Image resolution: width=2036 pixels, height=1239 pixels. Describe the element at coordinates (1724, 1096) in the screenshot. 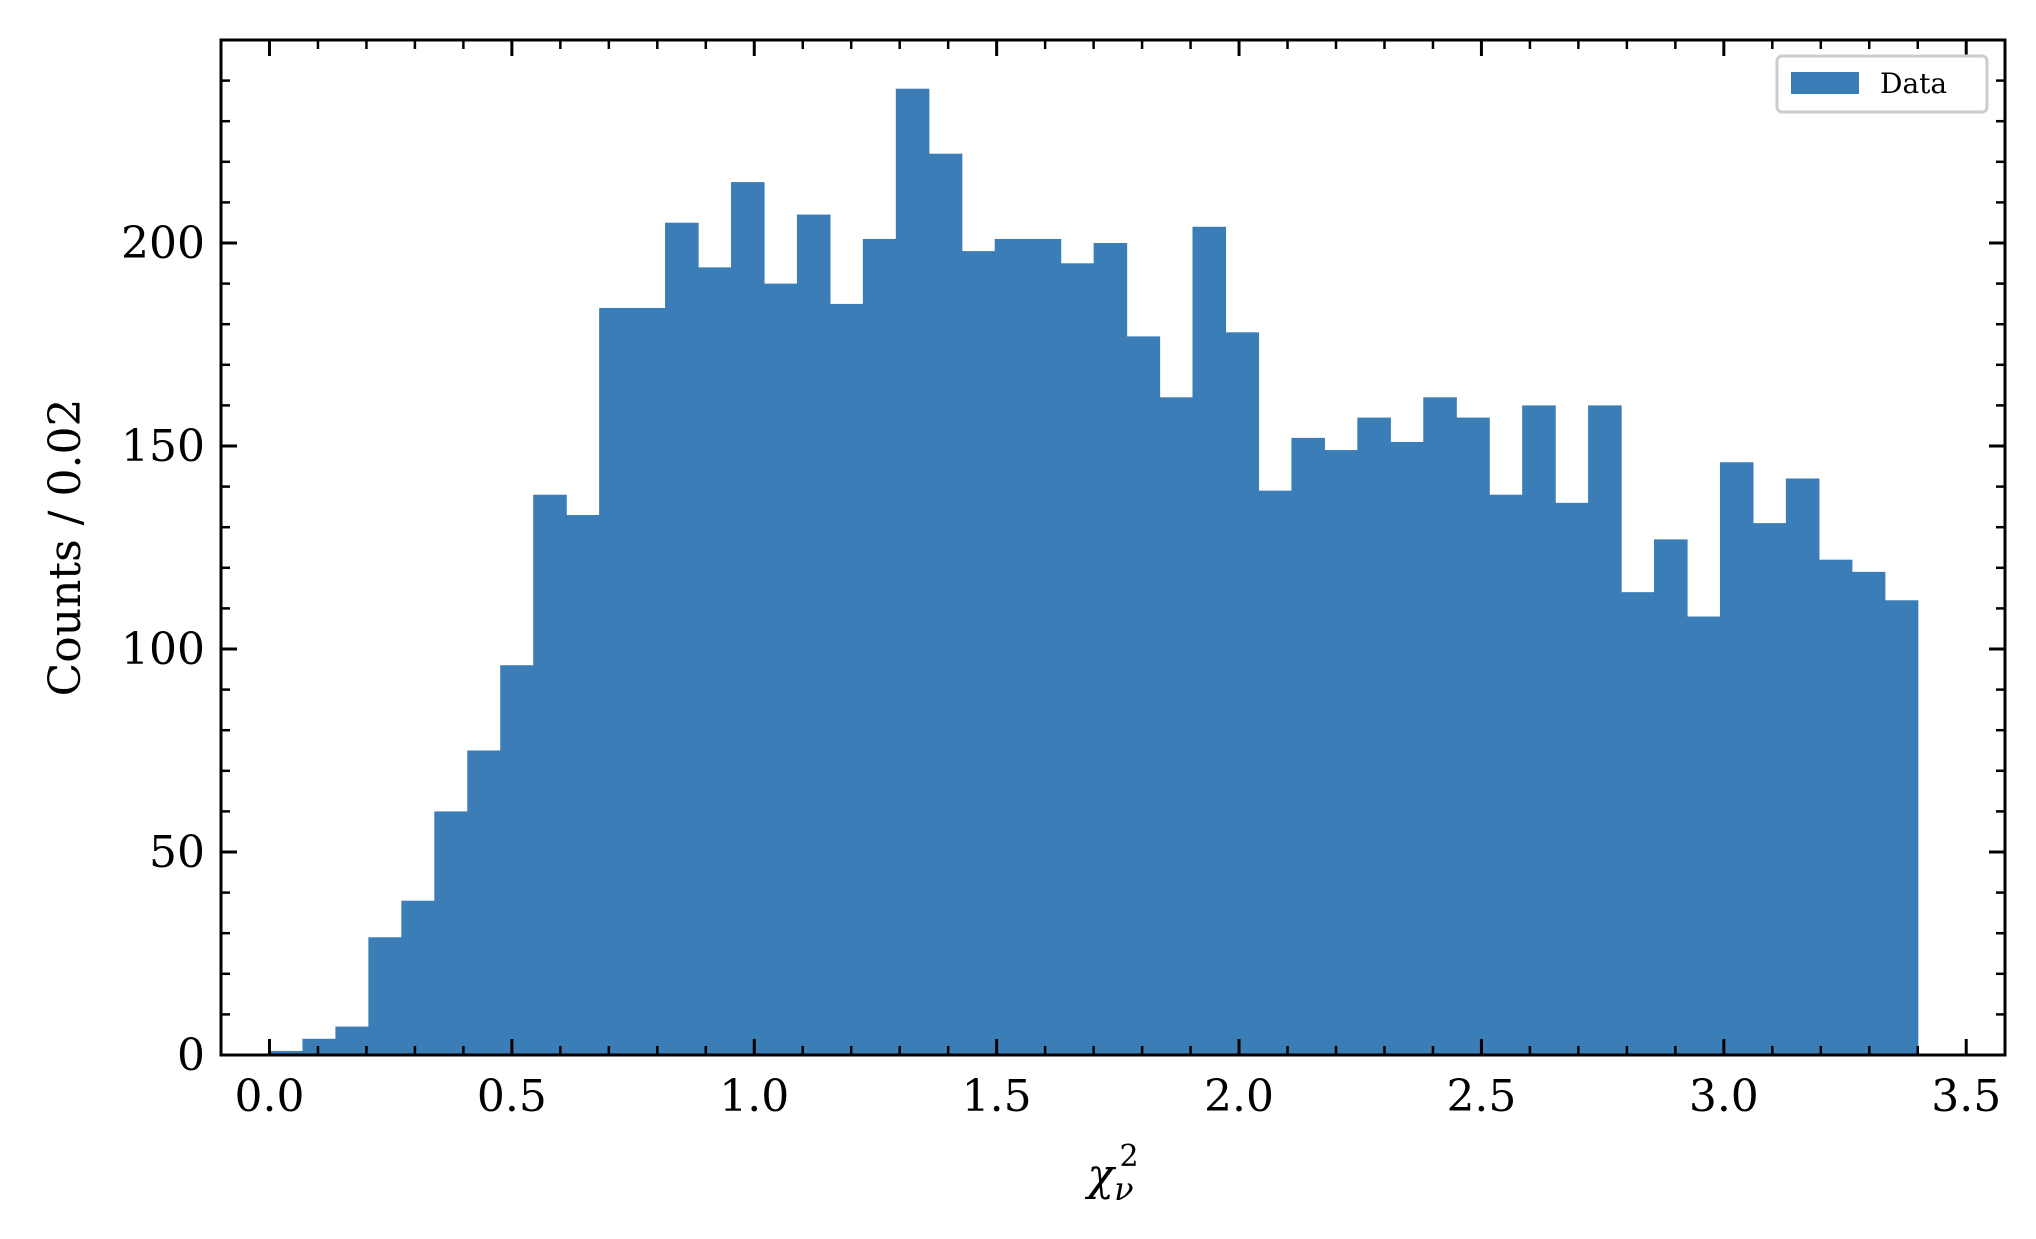

I see `x-tick-label: 3.0` at that location.